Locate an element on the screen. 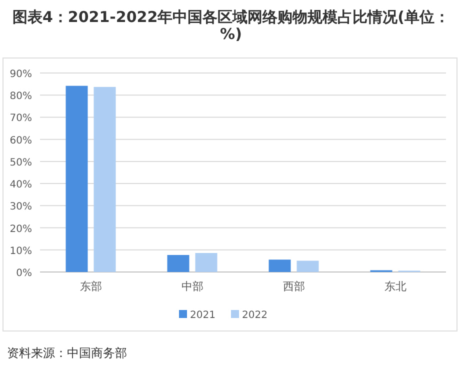  x-tick-label: 东部 is located at coordinates (91, 286).